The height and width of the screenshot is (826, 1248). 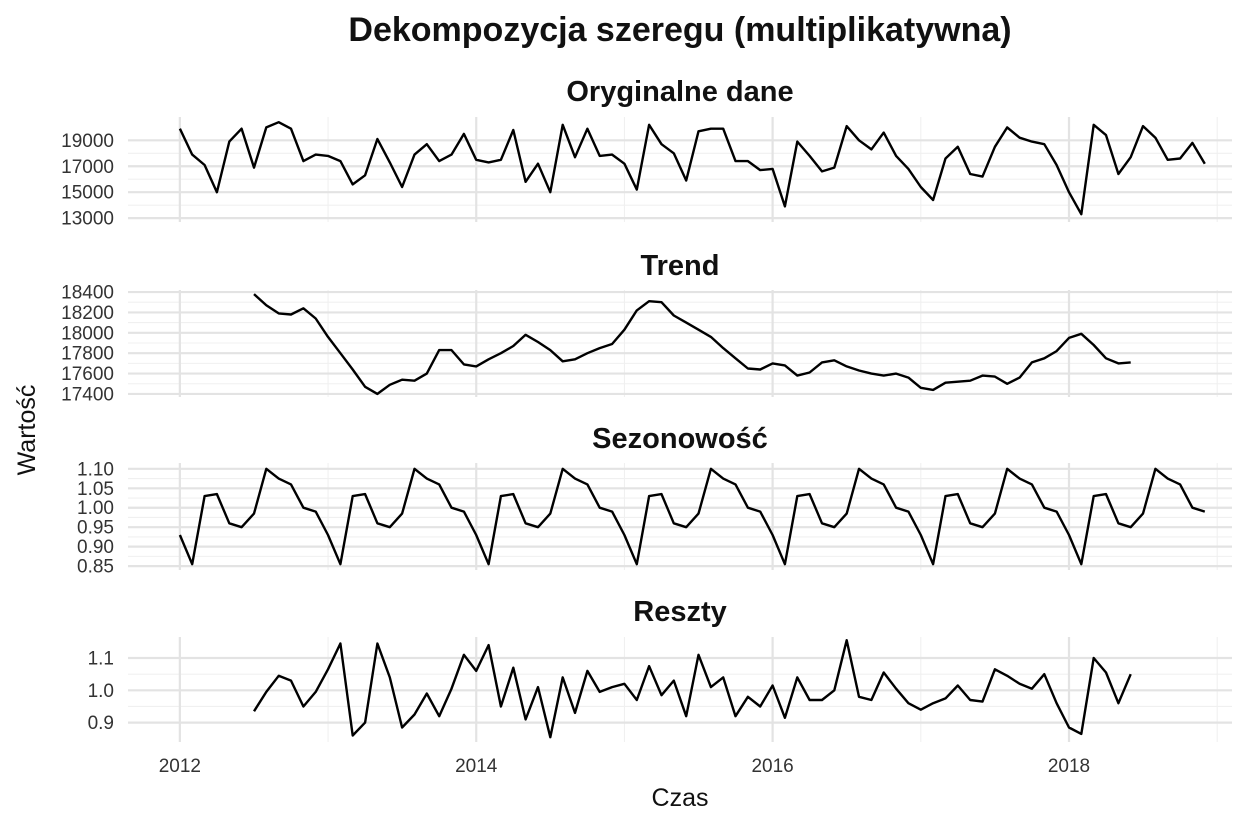 What do you see at coordinates (1069, 766) in the screenshot?
I see `x-tick-label: 2018` at bounding box center [1069, 766].